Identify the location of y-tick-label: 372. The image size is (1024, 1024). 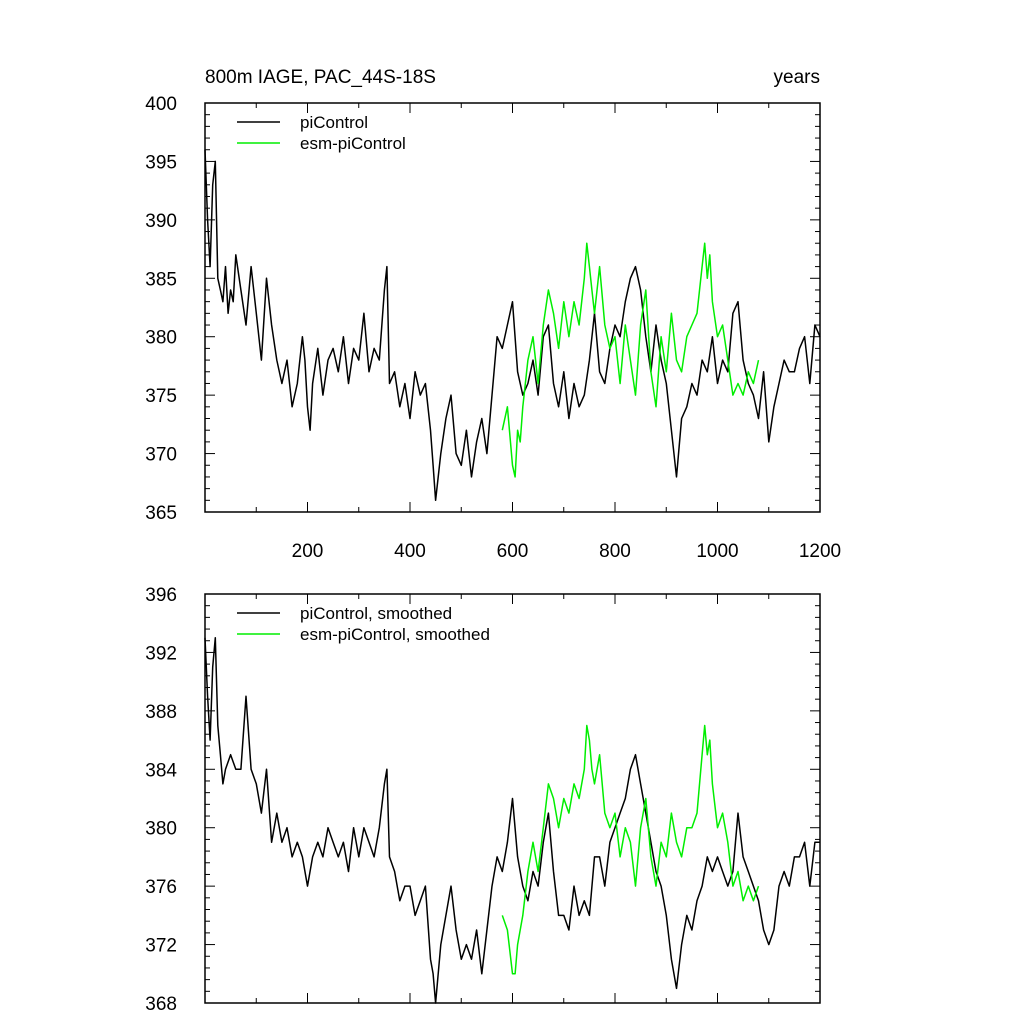
(161, 946).